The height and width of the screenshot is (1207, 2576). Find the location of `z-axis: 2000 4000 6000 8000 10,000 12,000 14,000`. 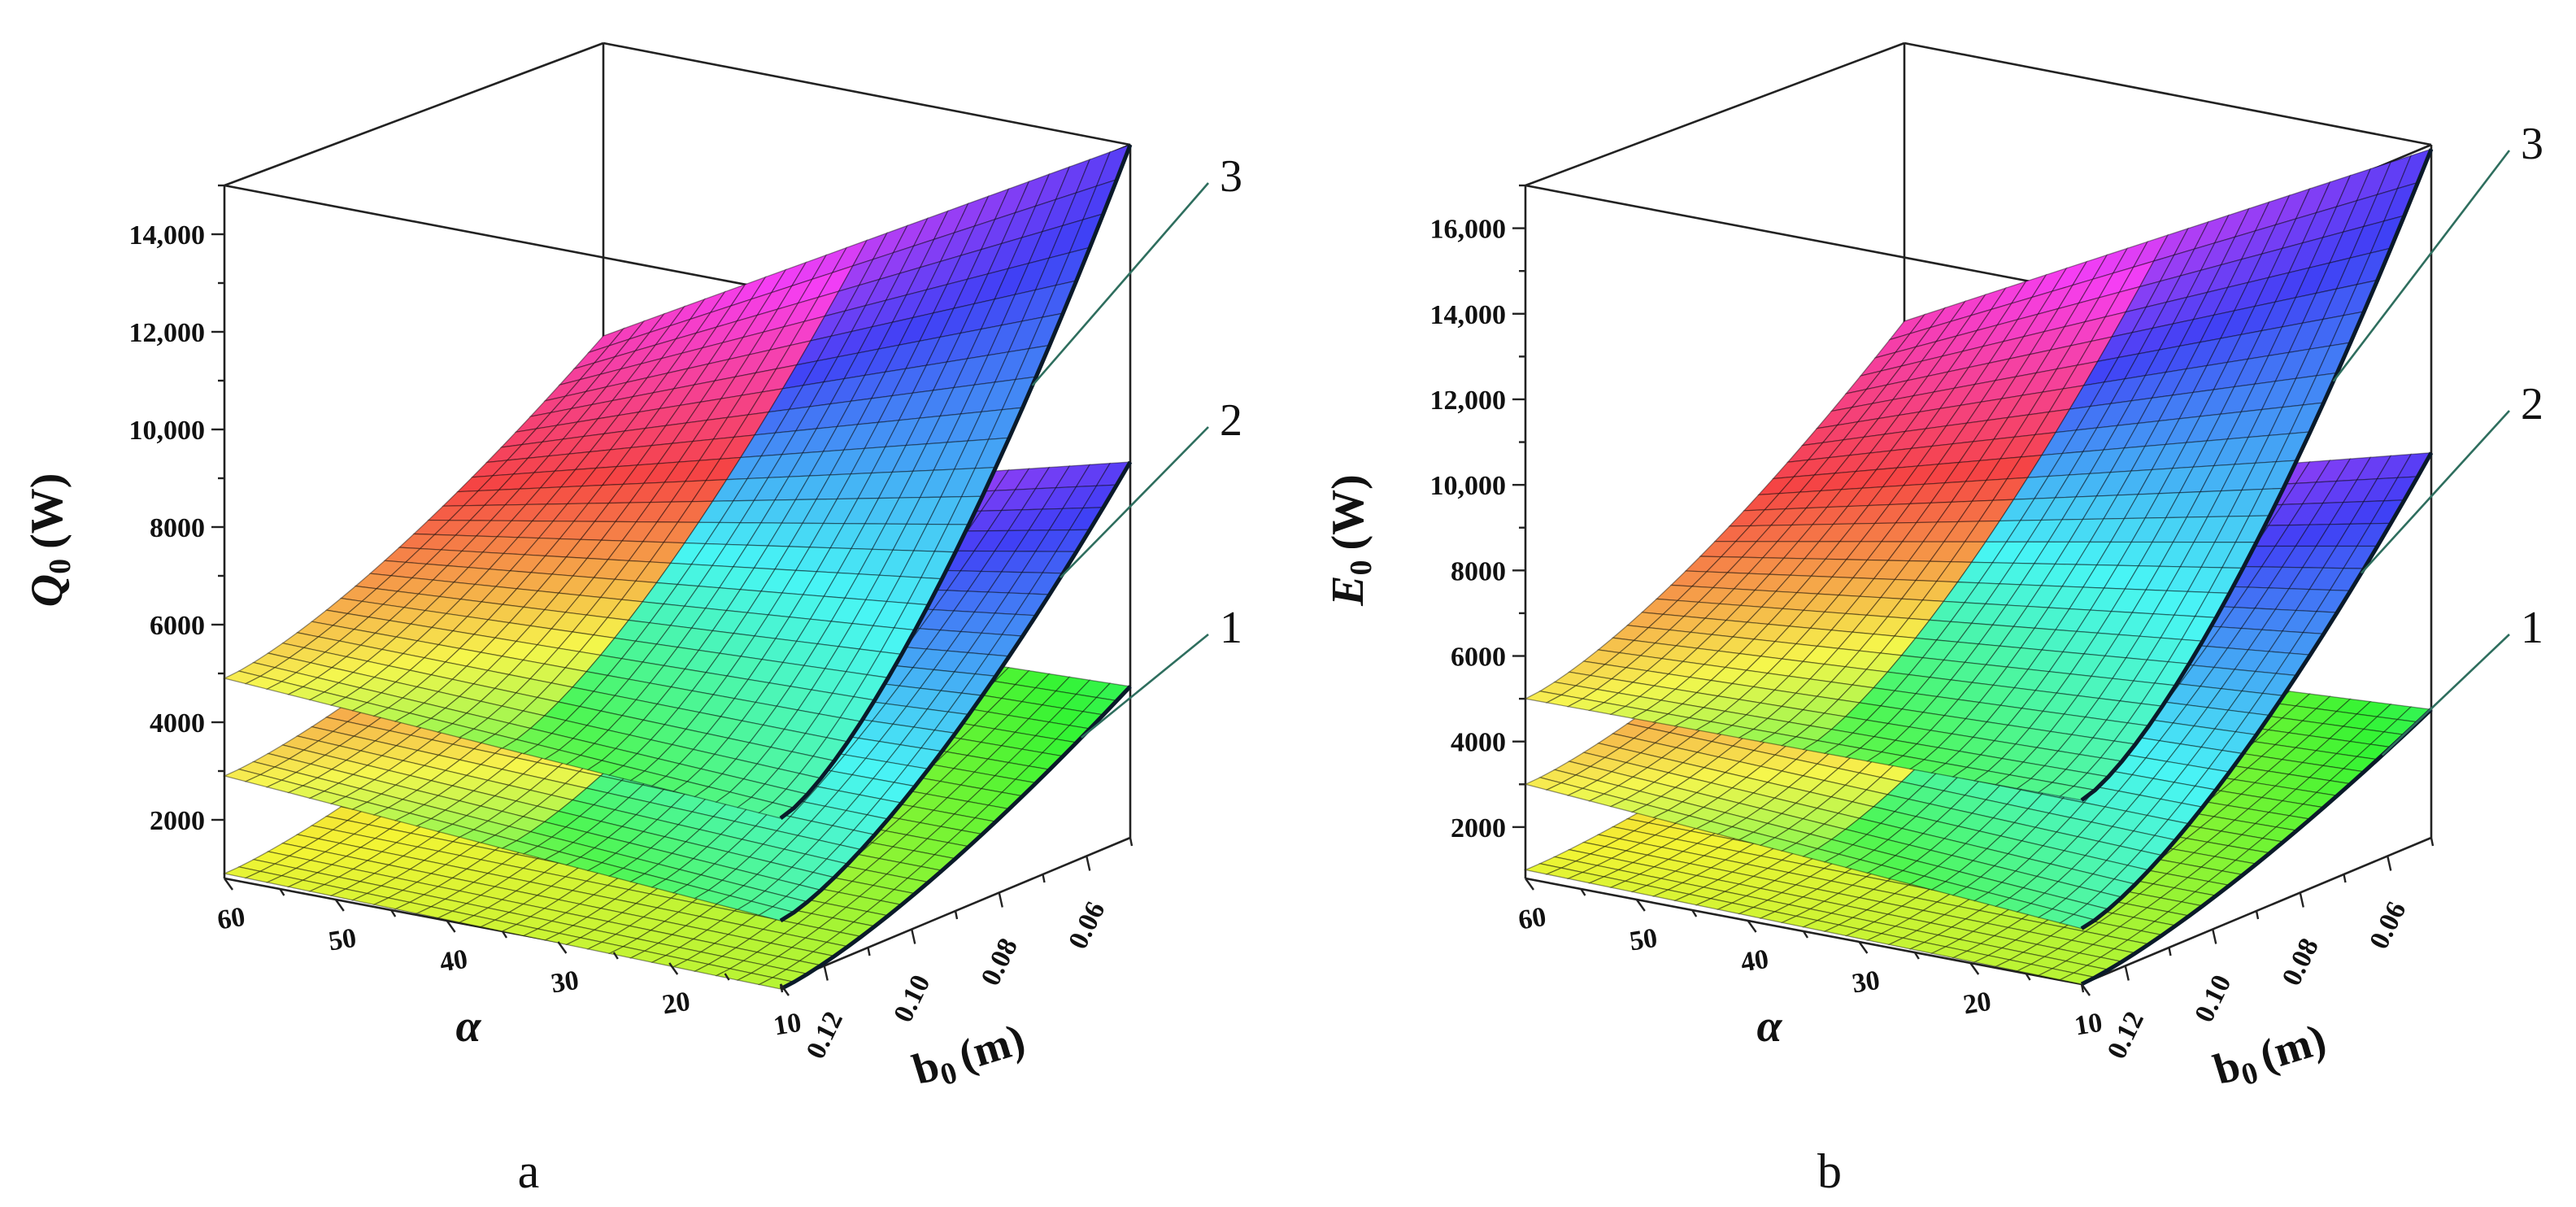

z-axis: 2000 4000 6000 8000 10,000 12,000 14,000 is located at coordinates (177, 510).